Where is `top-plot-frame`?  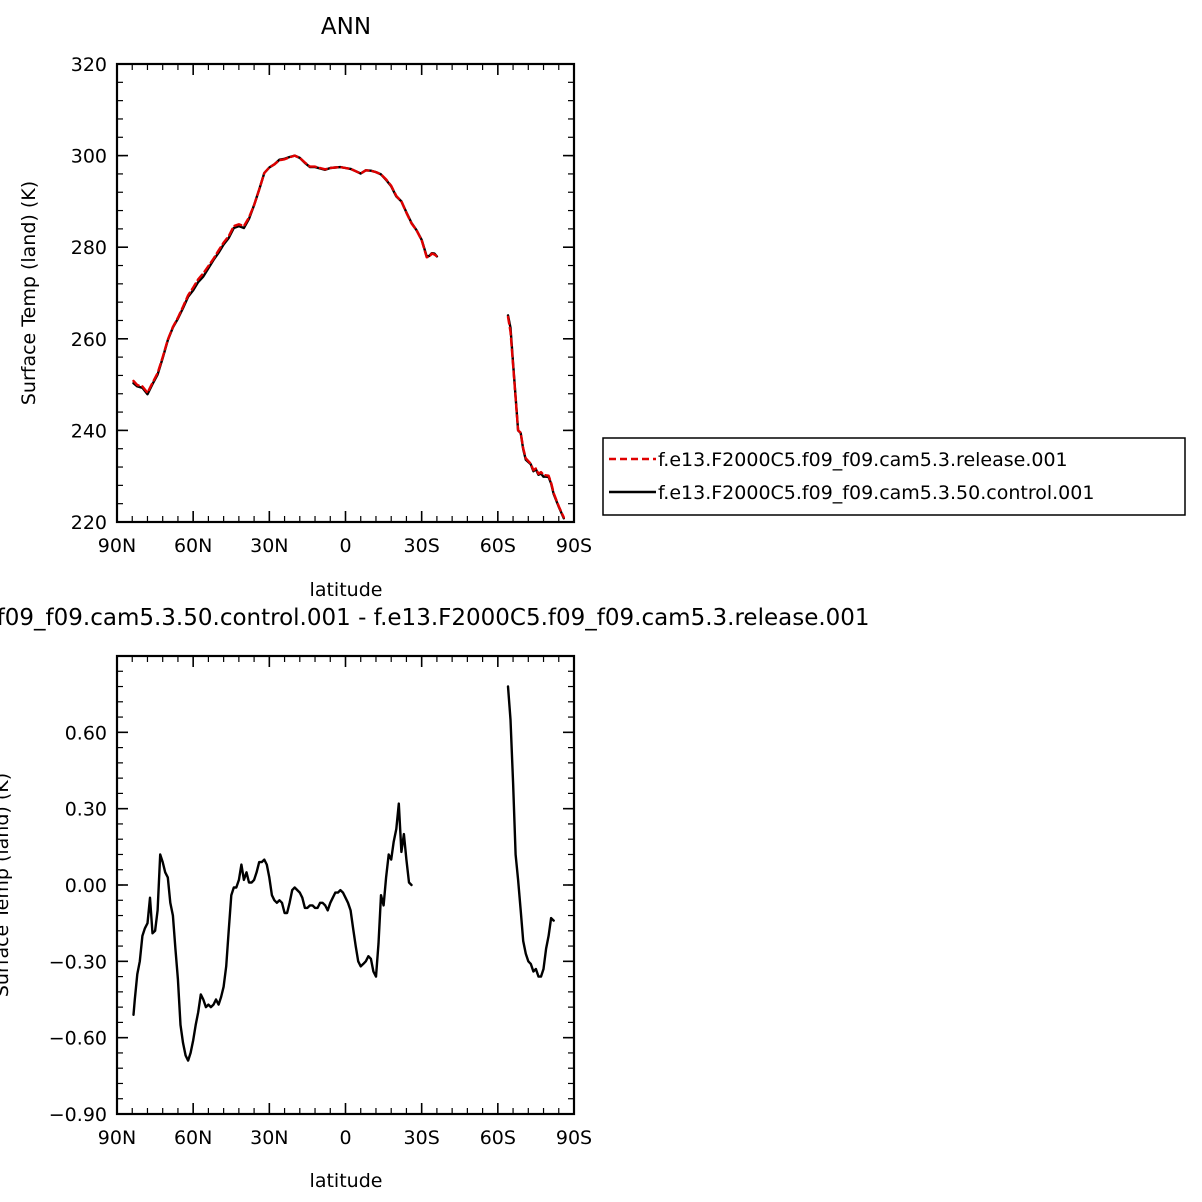 top-plot-frame is located at coordinates (345, 293).